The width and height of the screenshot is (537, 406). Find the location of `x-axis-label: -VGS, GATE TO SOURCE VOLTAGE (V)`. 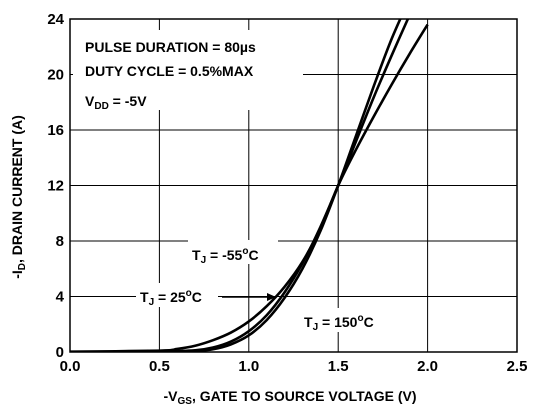

x-axis-label: -VGS, GATE TO SOURCE VOLTAGE (V) is located at coordinates (290, 397).